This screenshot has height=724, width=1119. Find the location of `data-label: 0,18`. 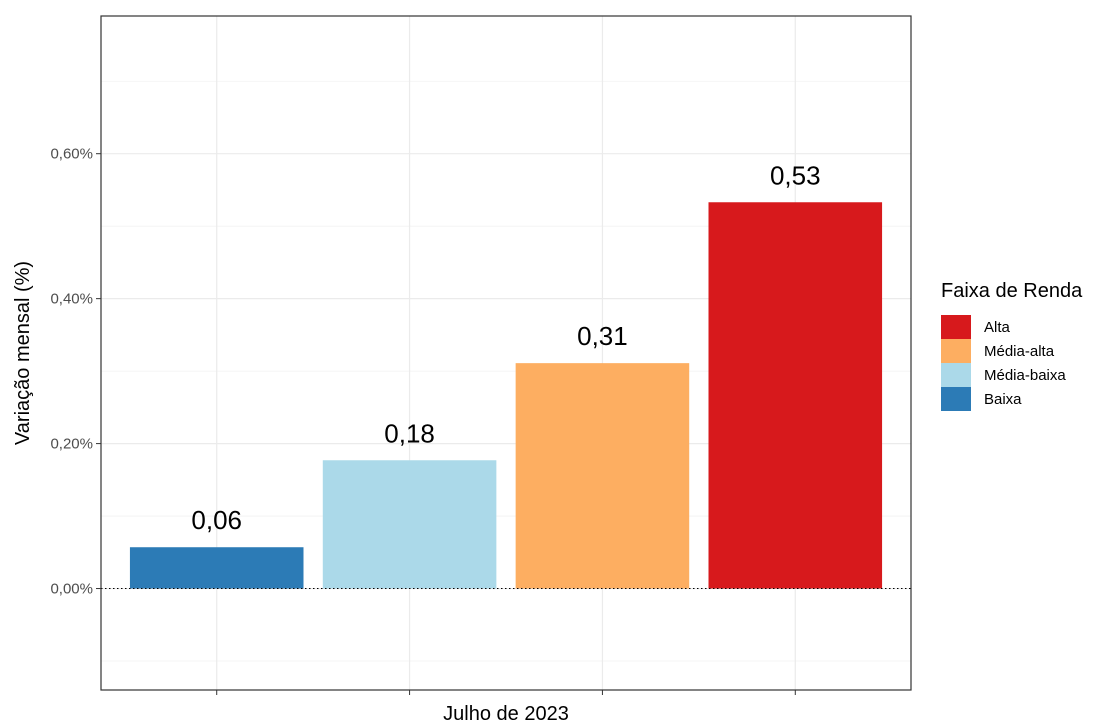

data-label: 0,18 is located at coordinates (409, 433).